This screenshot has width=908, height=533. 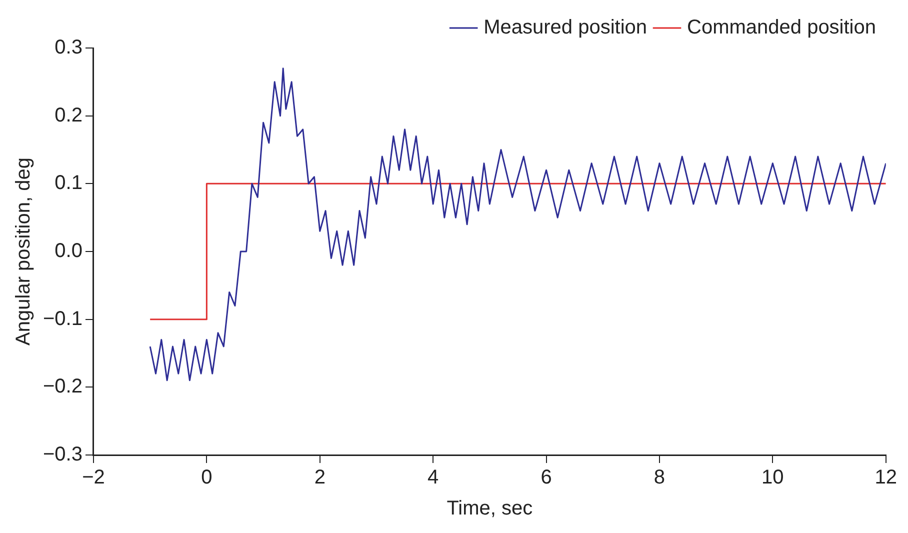 What do you see at coordinates (489, 509) in the screenshot?
I see `x-axis-title: Time, sec` at bounding box center [489, 509].